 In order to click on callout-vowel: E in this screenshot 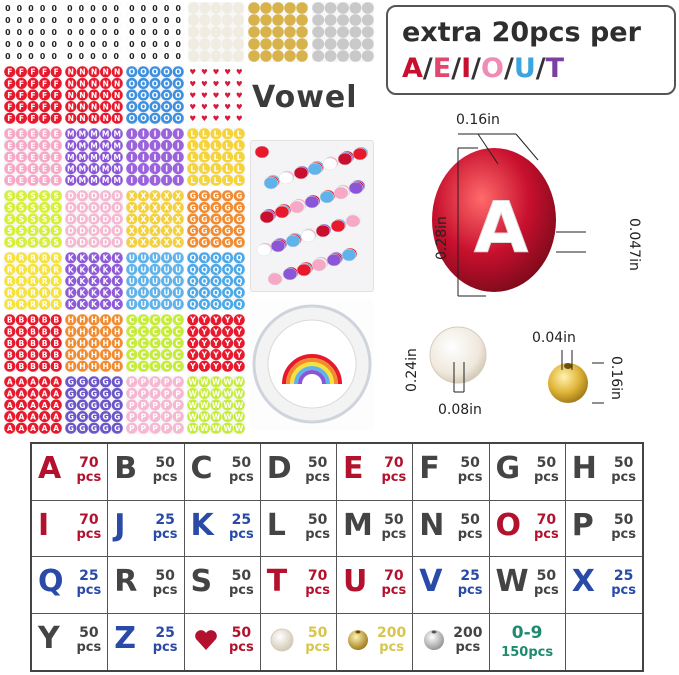, I will do `click(442, 68)`.